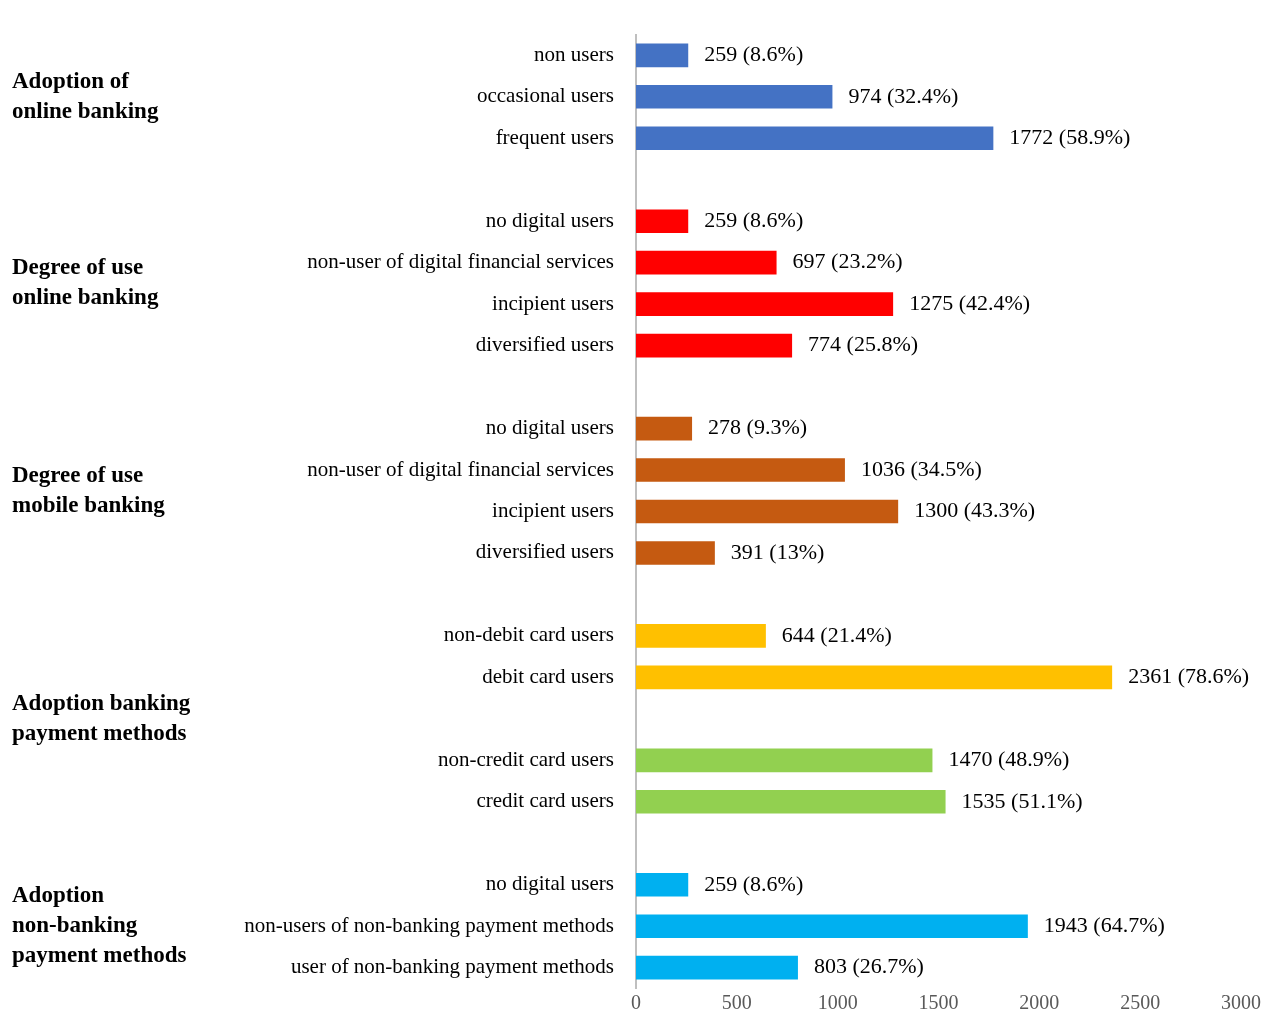  What do you see at coordinates (758, 427) in the screenshot?
I see `data-label: 278 (9.3%)` at bounding box center [758, 427].